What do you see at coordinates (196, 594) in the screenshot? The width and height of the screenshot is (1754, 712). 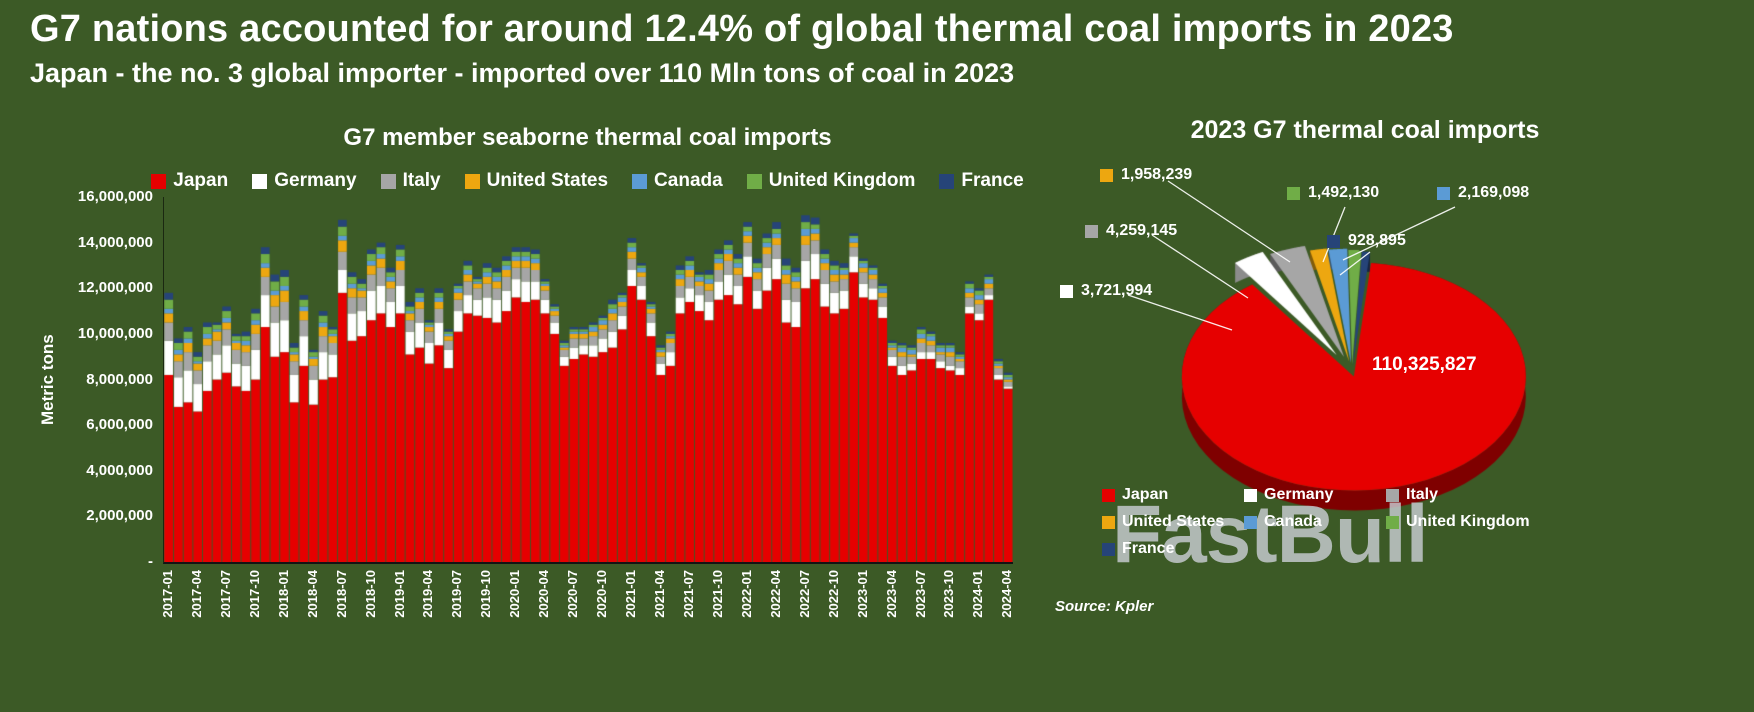 I see `x-tick-label: 2017-04` at bounding box center [196, 594].